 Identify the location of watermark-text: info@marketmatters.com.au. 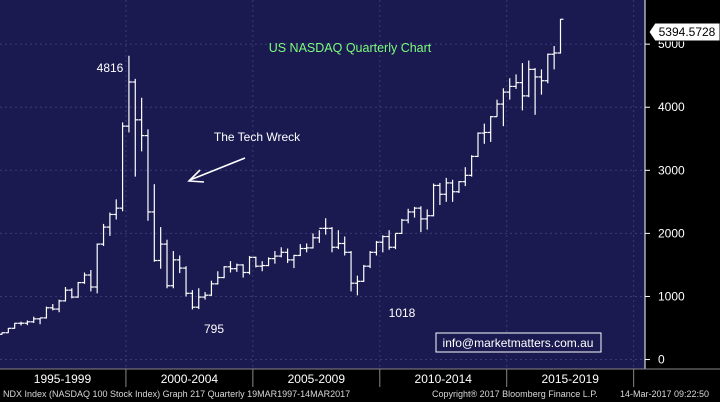
(518, 343).